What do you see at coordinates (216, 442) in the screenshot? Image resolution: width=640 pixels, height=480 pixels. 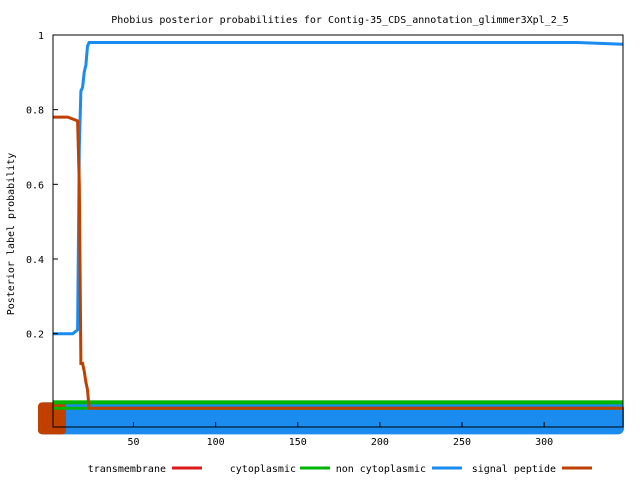 I see `x-tick-label: 100` at bounding box center [216, 442].